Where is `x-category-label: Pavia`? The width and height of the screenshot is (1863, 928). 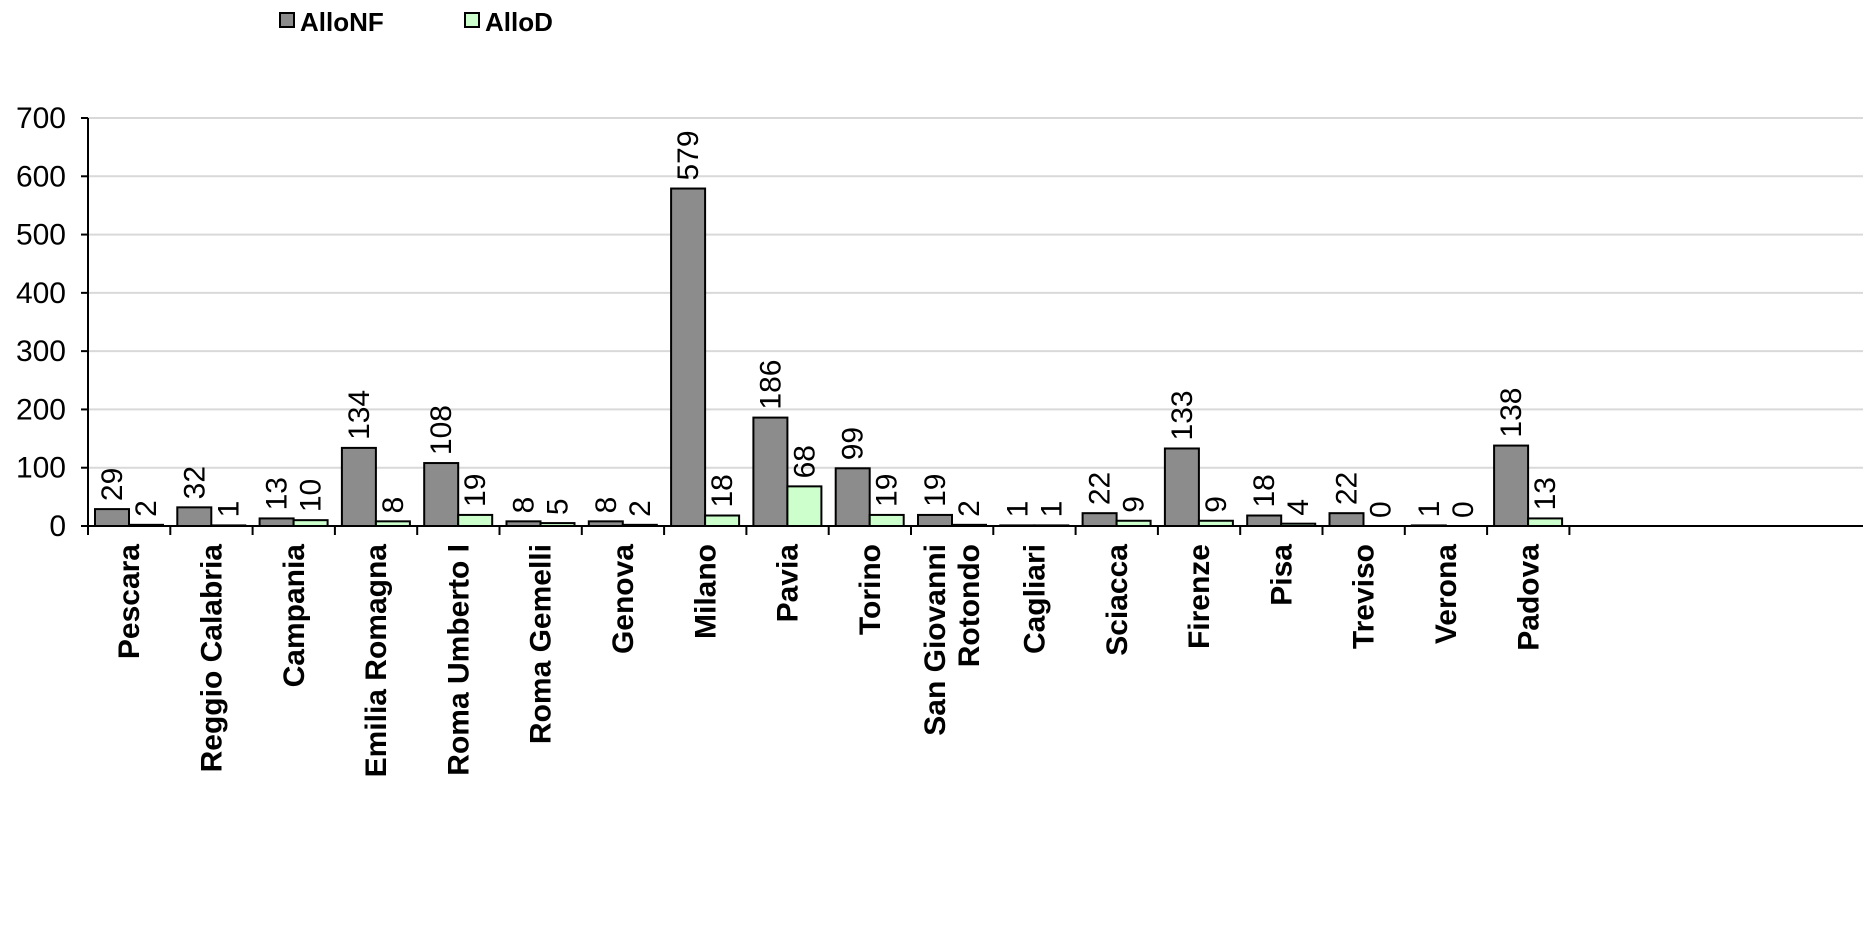 x-category-label: Pavia is located at coordinates (788, 583).